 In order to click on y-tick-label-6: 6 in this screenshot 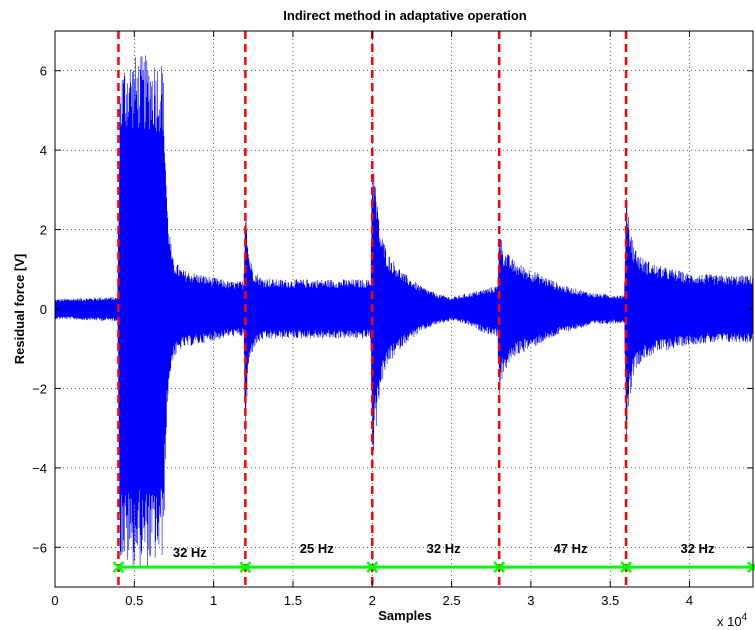, I will do `click(43, 71)`.